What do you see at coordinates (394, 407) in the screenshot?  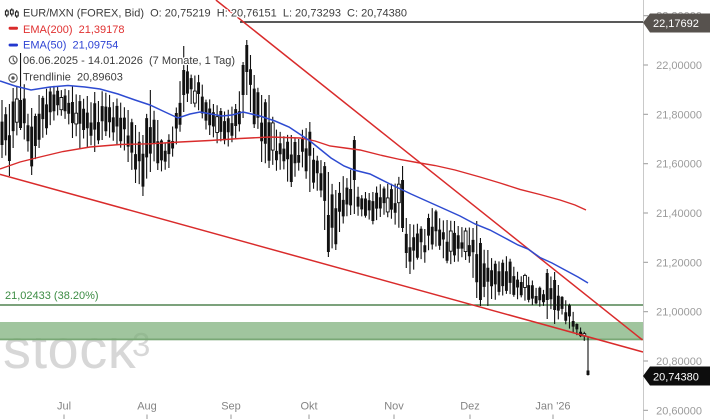 I see `svg-text: Nov` at bounding box center [394, 407].